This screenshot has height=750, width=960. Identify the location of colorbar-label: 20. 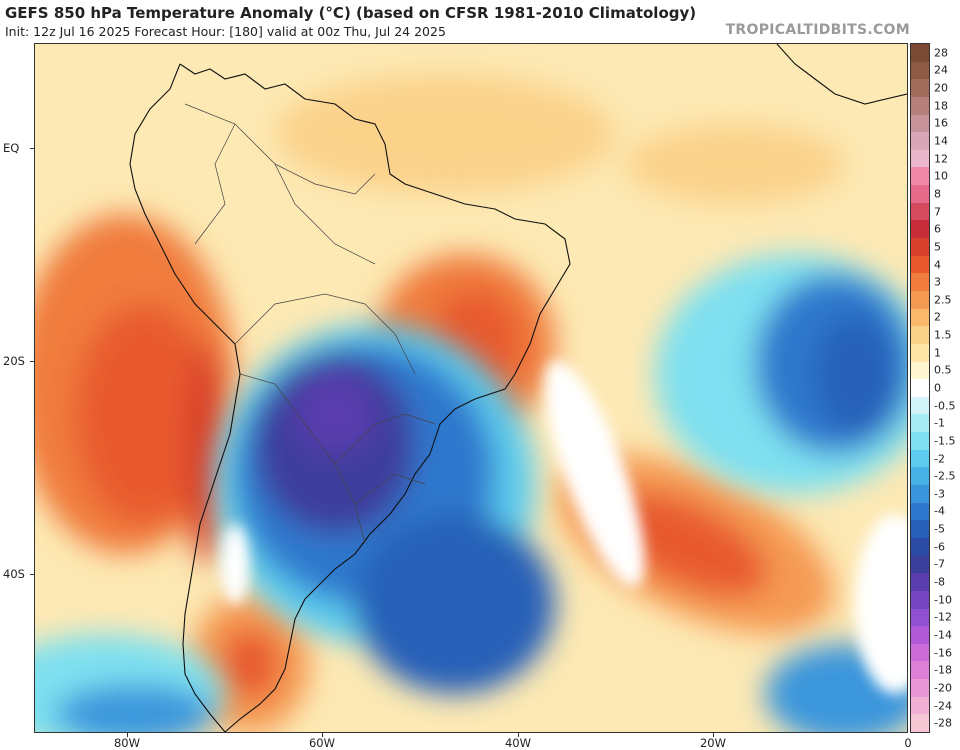
(941, 88).